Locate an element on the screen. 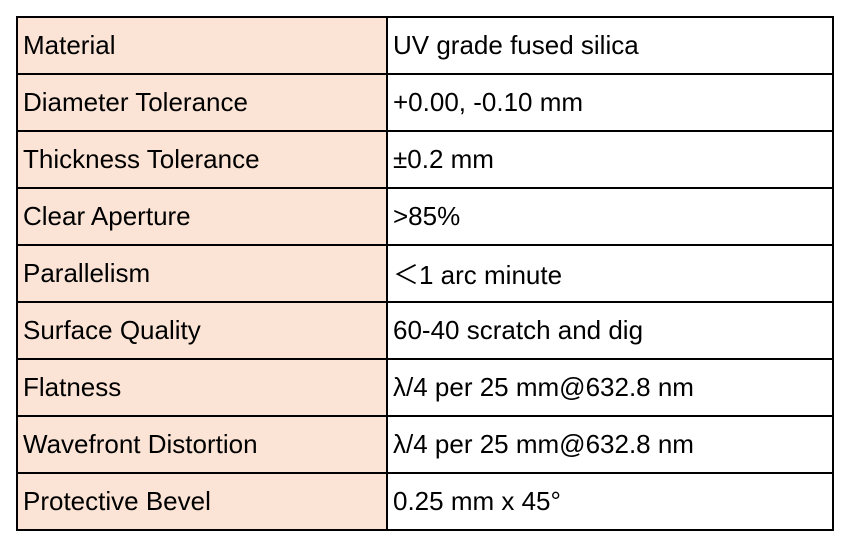 The image size is (848, 554). table-row-surface-quality: Surface Quality 60-40 scratch and dig is located at coordinates (425, 330).